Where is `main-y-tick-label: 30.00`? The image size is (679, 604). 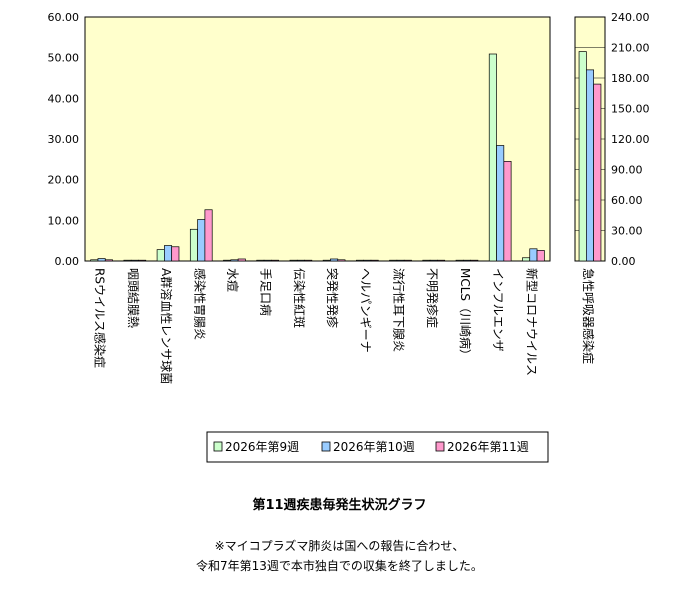
main-y-tick-label: 30.00 is located at coordinates (64, 139).